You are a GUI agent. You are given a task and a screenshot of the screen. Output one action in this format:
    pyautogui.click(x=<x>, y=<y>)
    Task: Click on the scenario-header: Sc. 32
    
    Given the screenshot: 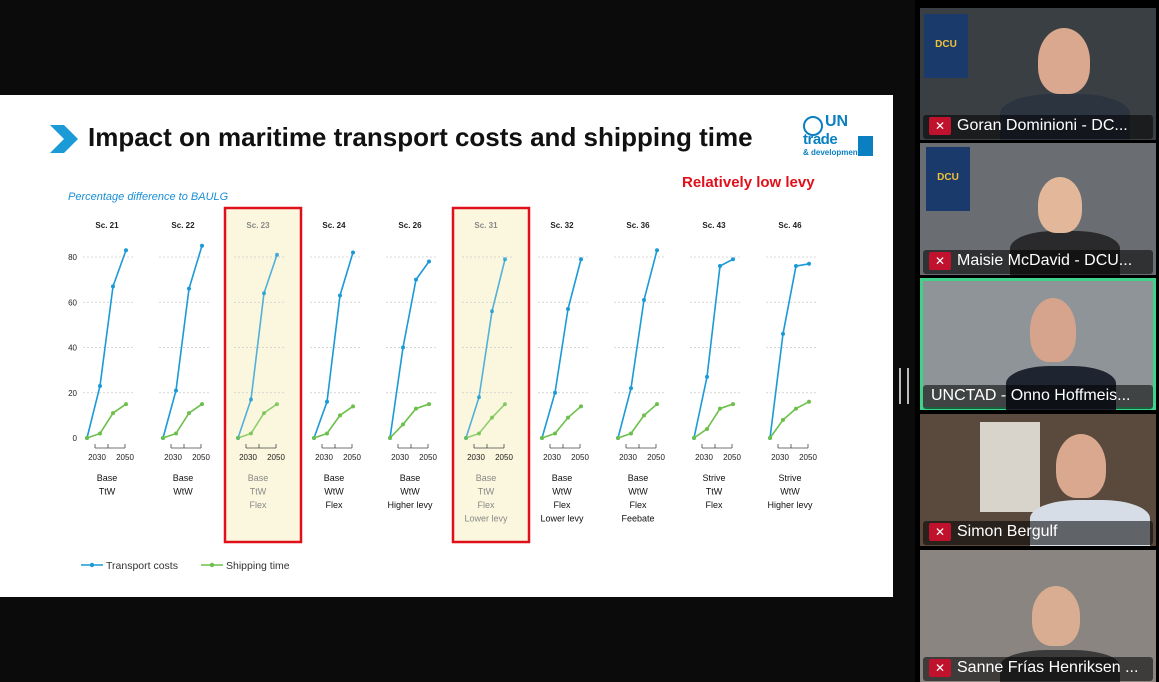 What is the action you would take?
    pyautogui.click(x=562, y=225)
    